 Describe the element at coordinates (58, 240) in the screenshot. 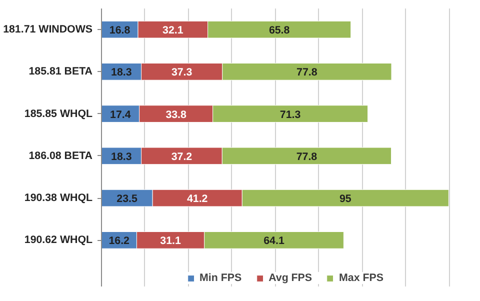

I see `y-tick-label: 190.62 WHQL` at that location.